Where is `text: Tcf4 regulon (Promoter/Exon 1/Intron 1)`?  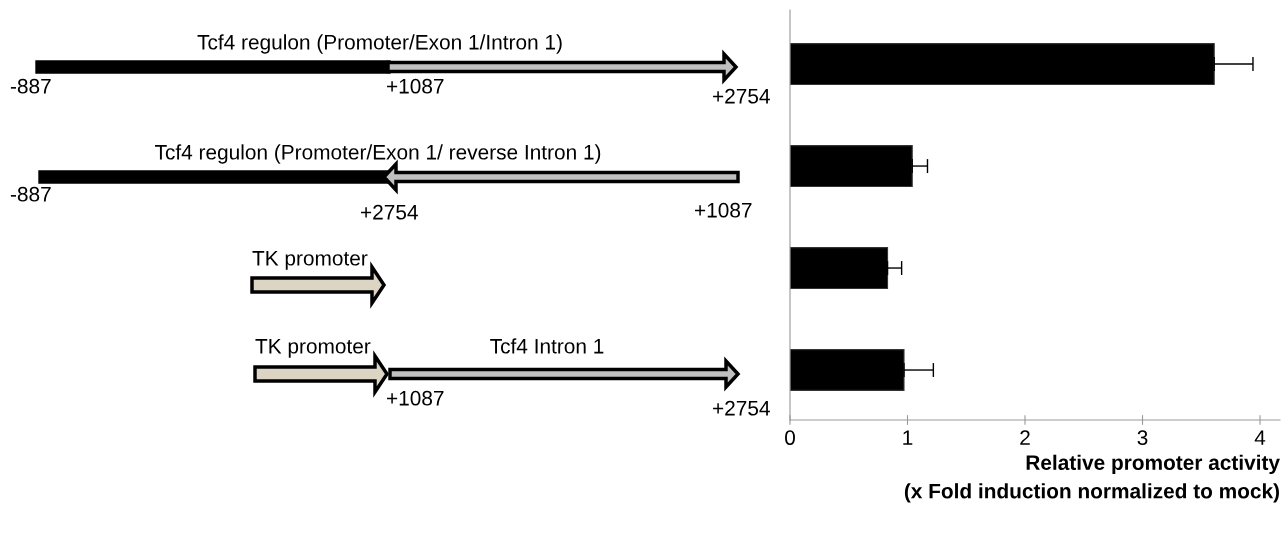 text: Tcf4 regulon (Promoter/Exon 1/Intron 1) is located at coordinates (379, 44).